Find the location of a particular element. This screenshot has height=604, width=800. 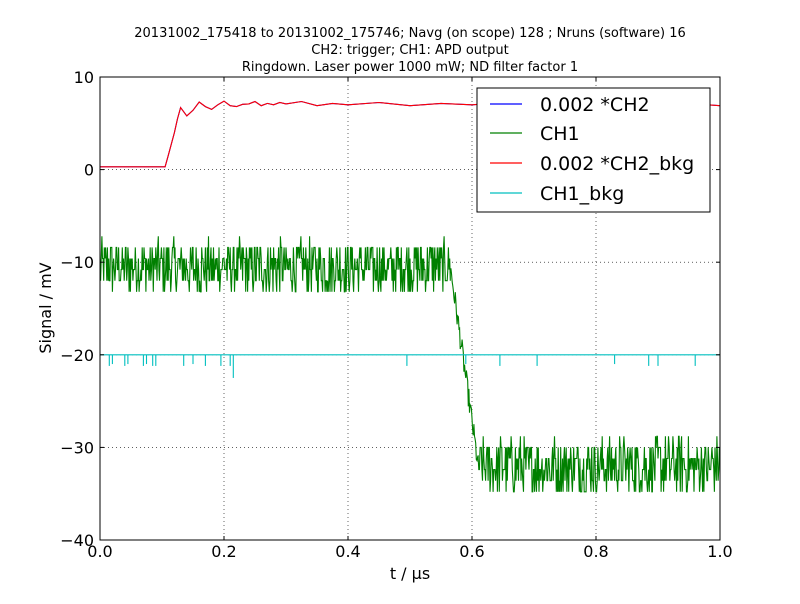

y-tick-label: −40 is located at coordinates (77, 540).